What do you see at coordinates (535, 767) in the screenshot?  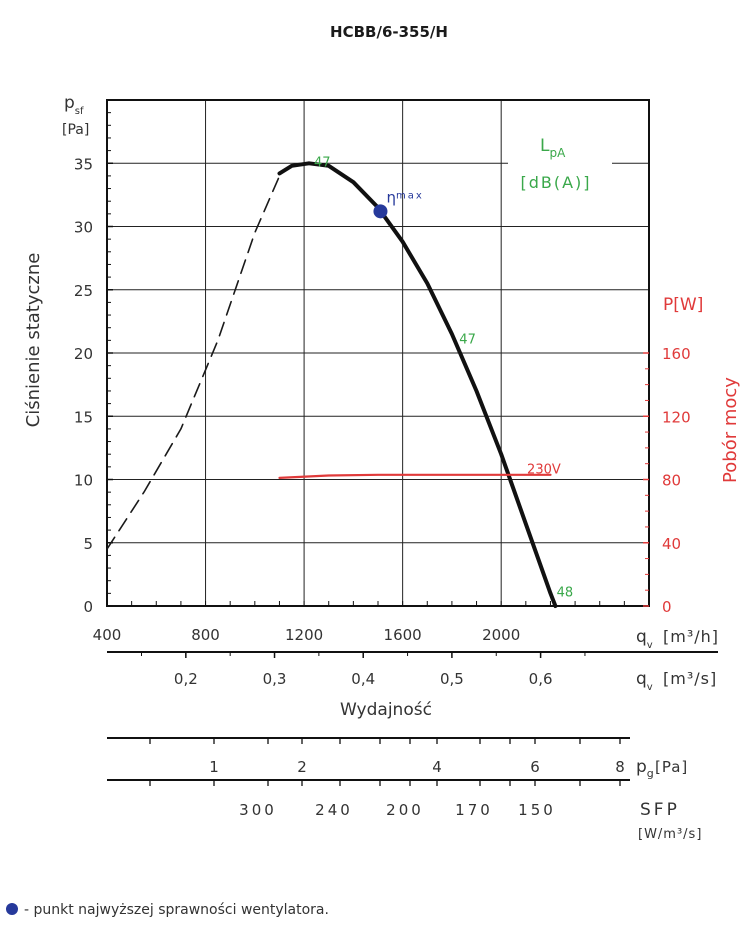 I see `pg-tick-label: 6` at bounding box center [535, 767].